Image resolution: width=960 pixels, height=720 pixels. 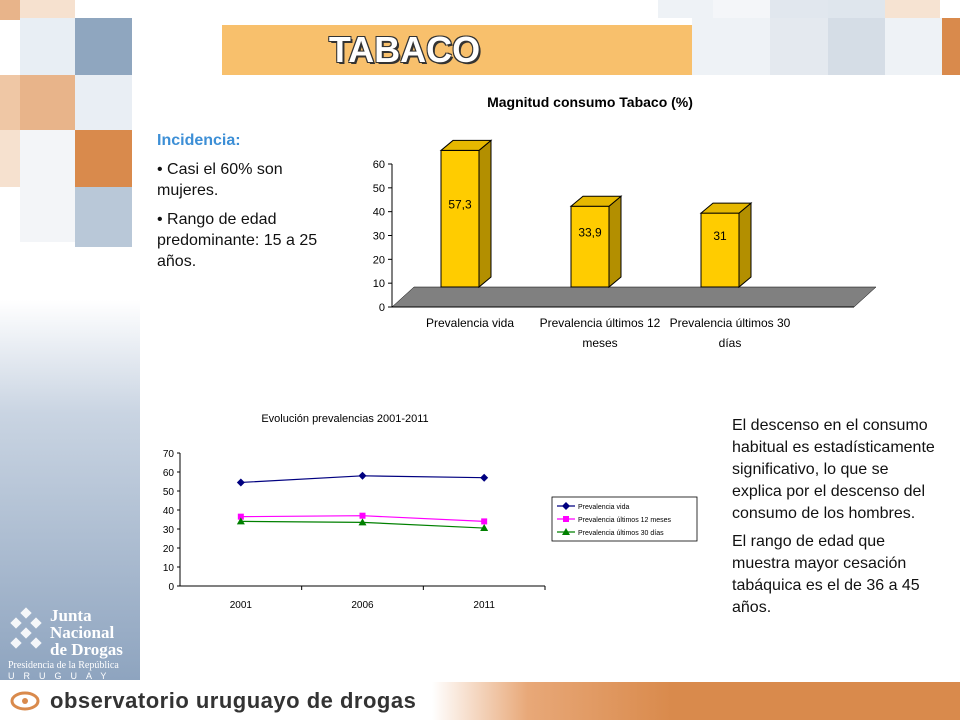 What do you see at coordinates (362, 605) in the screenshot?
I see `x-tick-label: 2006` at bounding box center [362, 605].